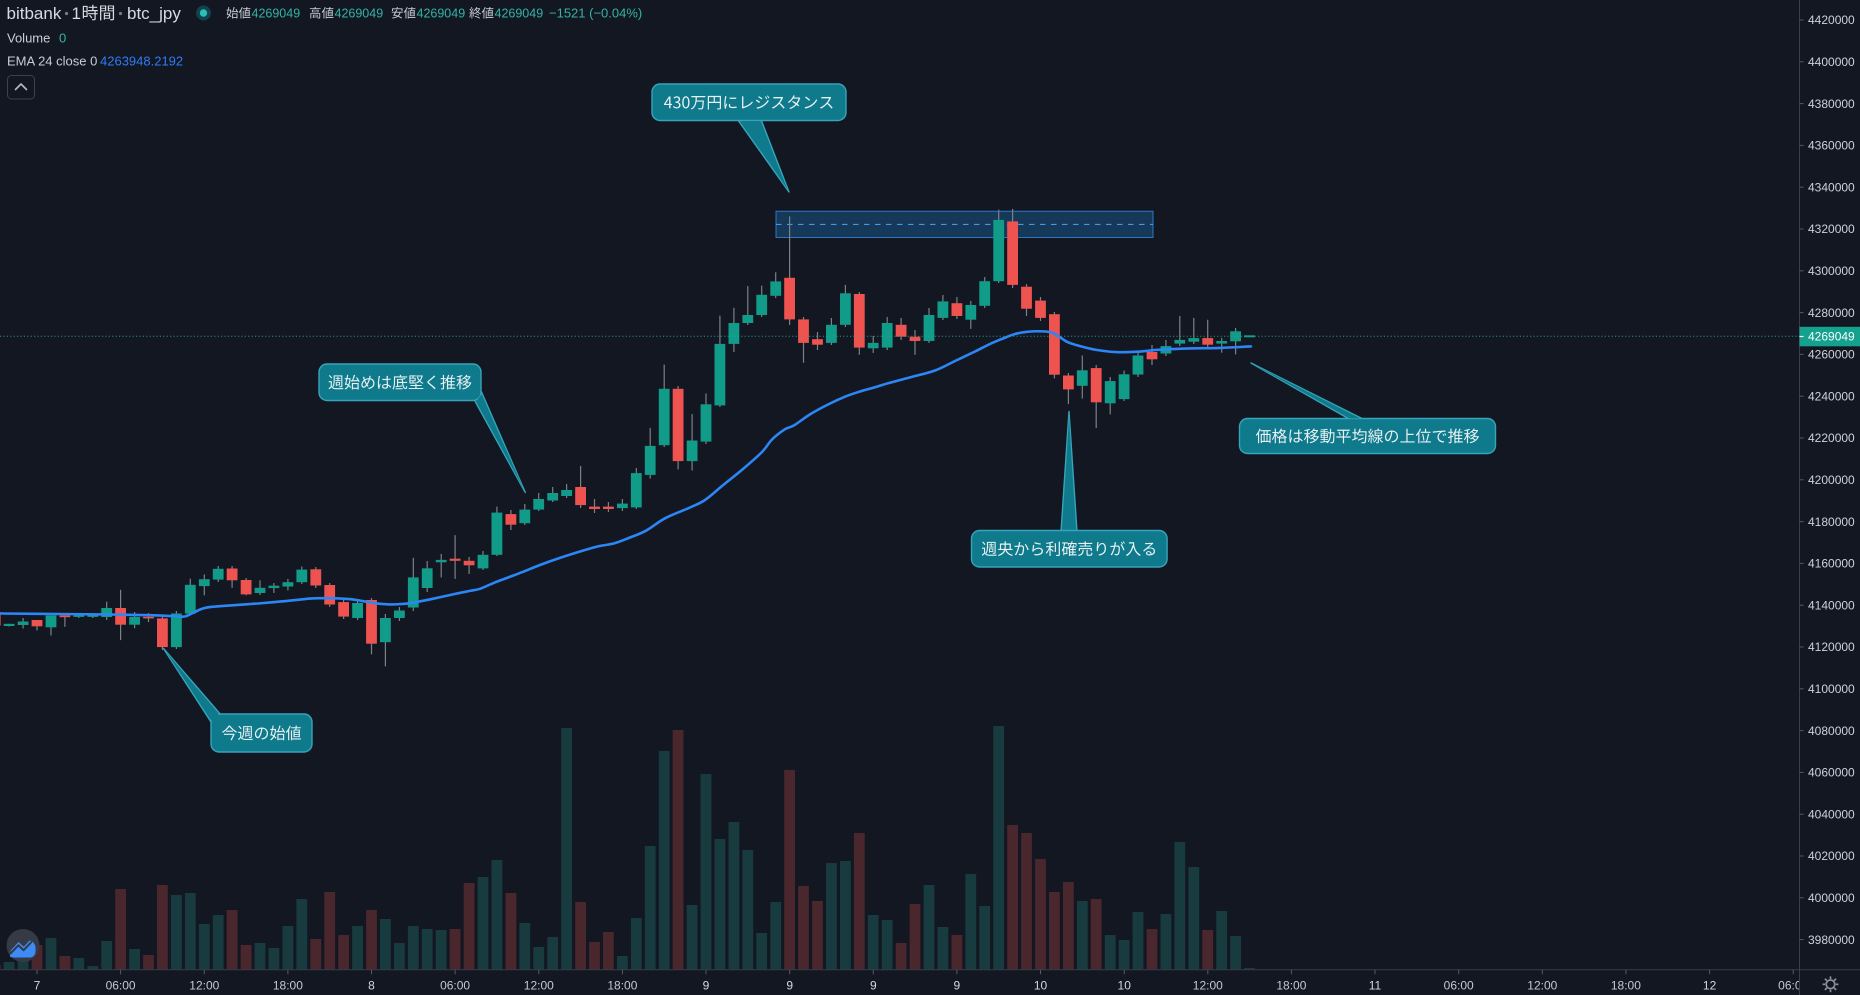 This screenshot has height=995, width=1860. Describe the element at coordinates (1831, 146) in the screenshot. I see `svg-text: 4360000` at that location.